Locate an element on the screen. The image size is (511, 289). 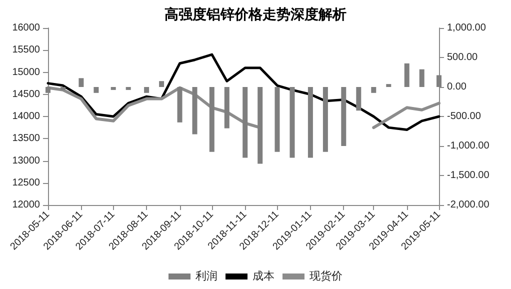
y-tick-label: 12000 is located at coordinates (26, 205).